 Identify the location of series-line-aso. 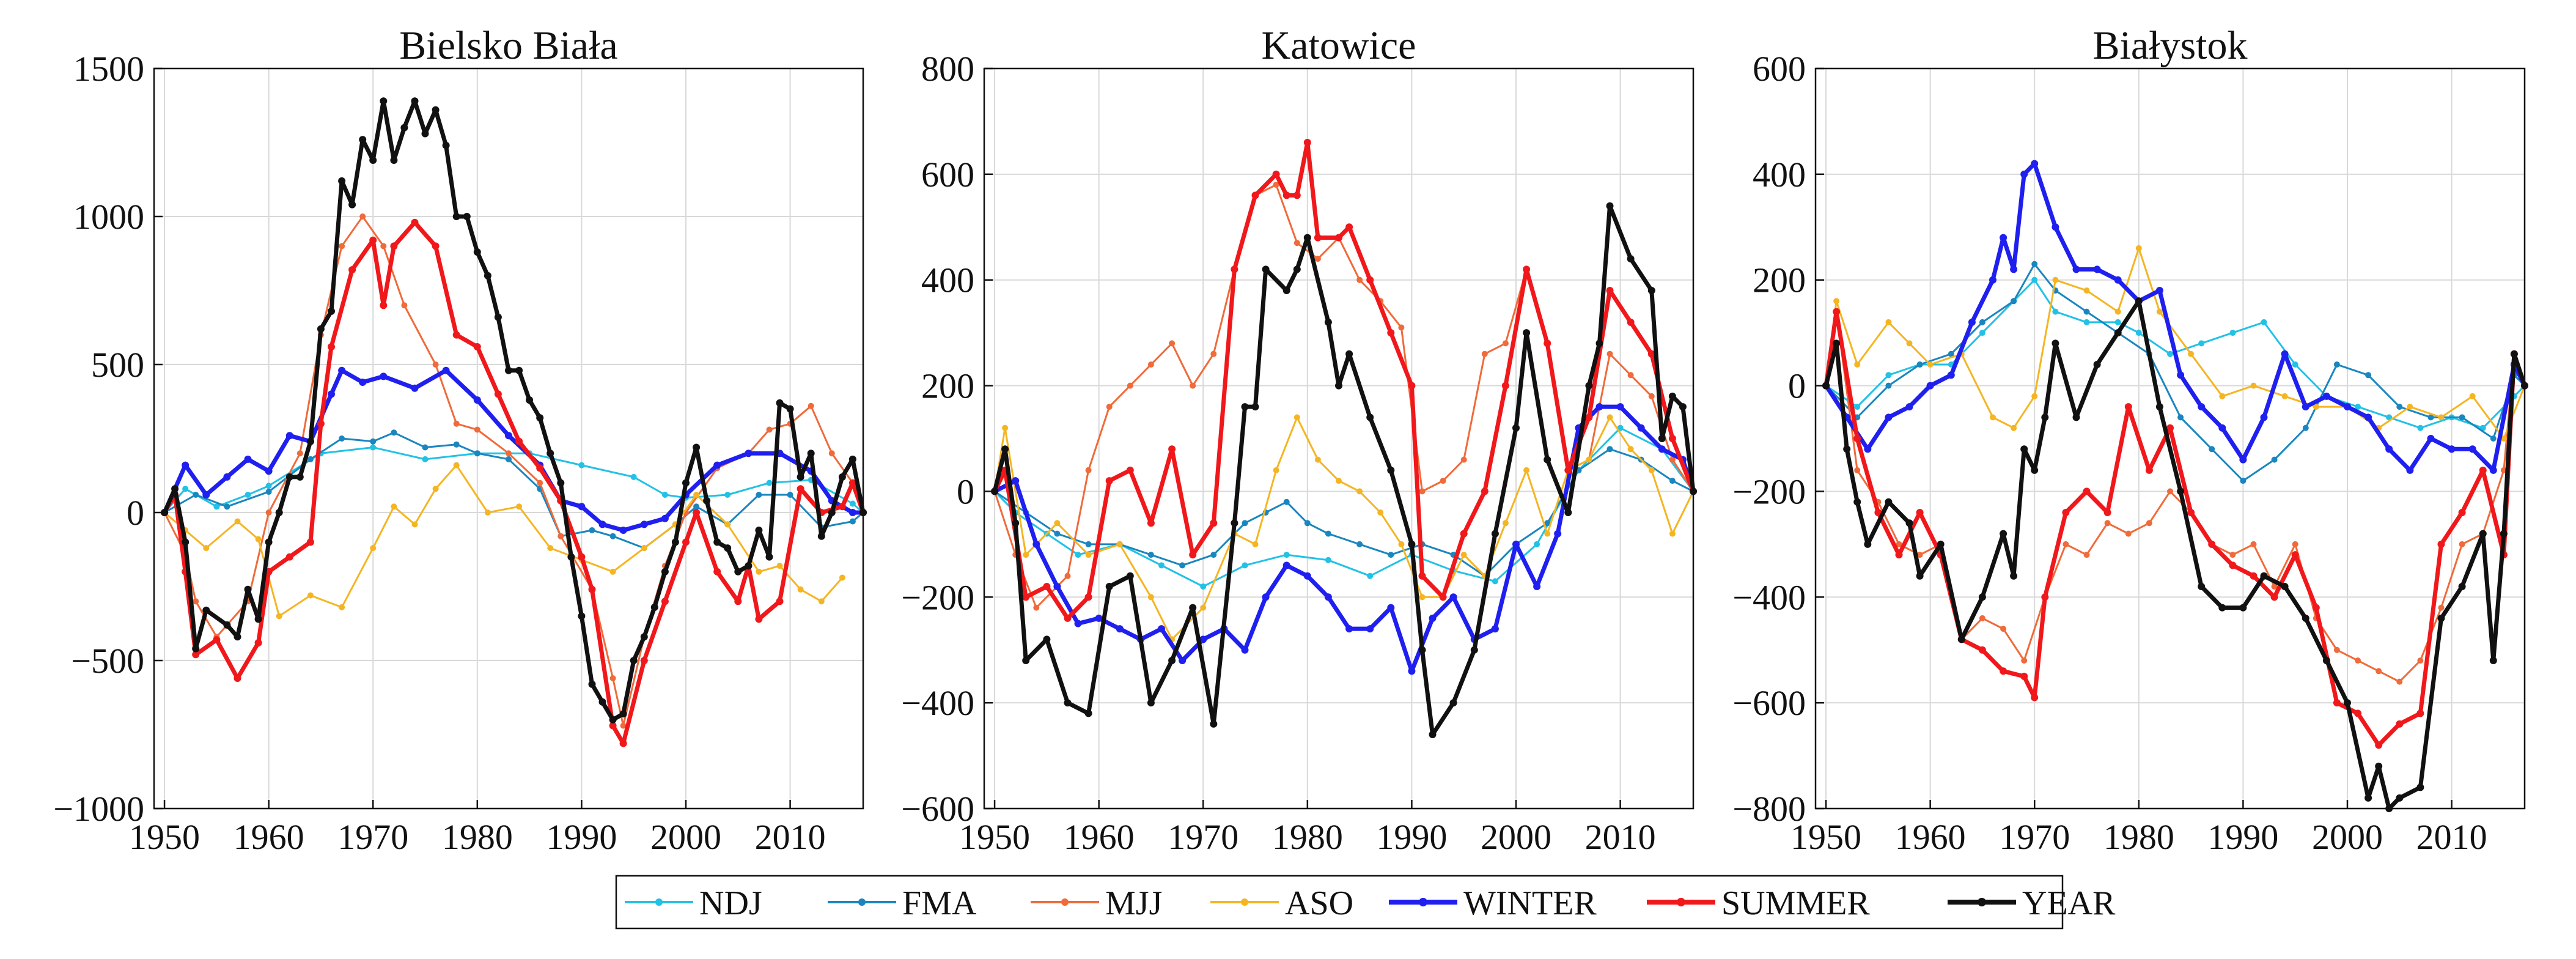
(1344, 528).